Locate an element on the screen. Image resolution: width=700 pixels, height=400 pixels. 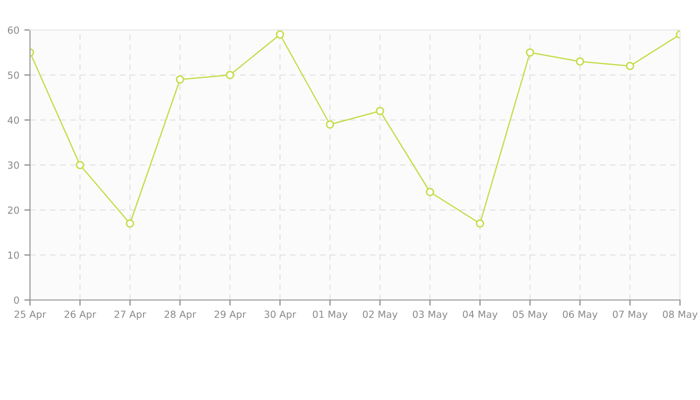
y-tick-label: 40 is located at coordinates (13, 120).